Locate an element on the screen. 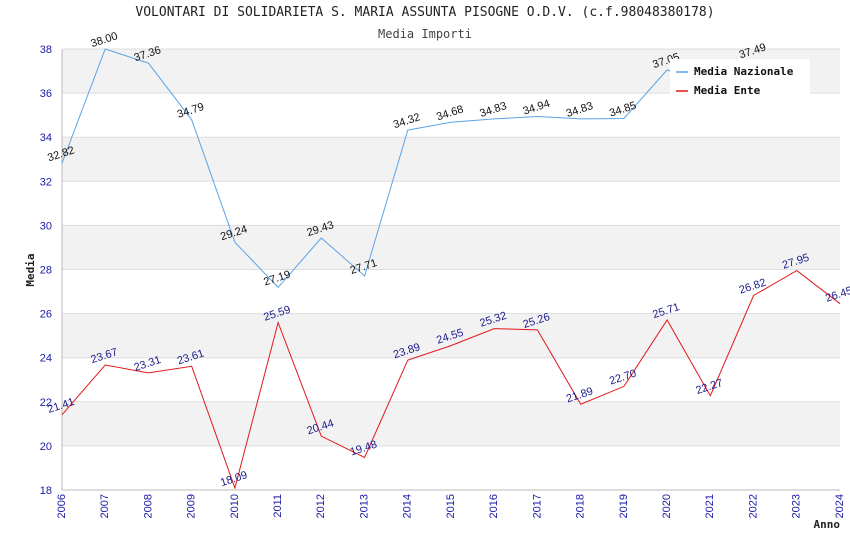 The image size is (850, 550). x-tick-label: 2010 is located at coordinates (235, 506).